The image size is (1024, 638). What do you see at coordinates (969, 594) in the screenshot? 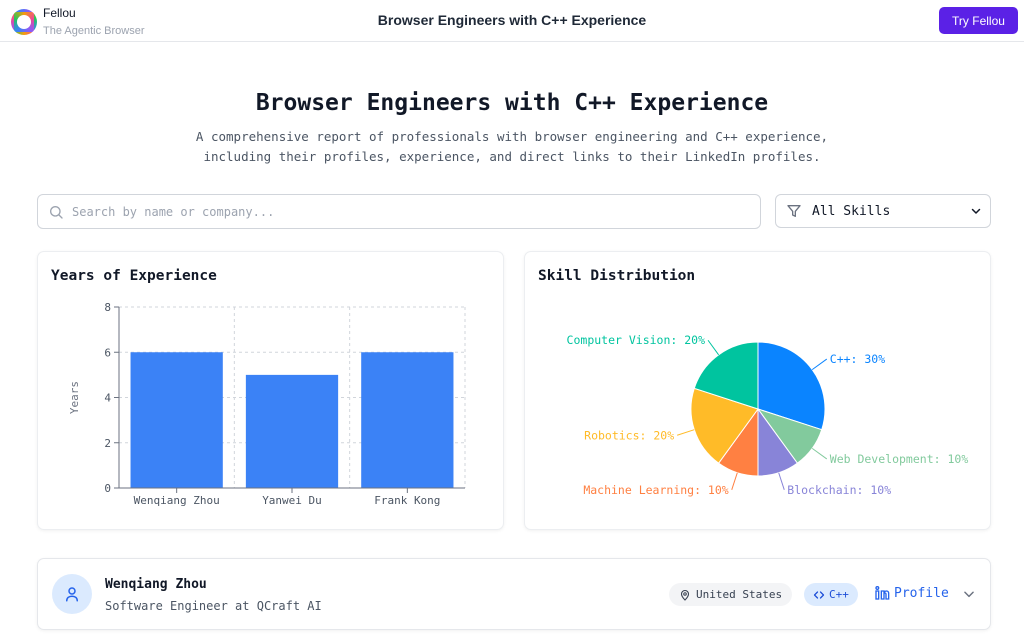
I see `expand-chevron-icon` at bounding box center [969, 594].